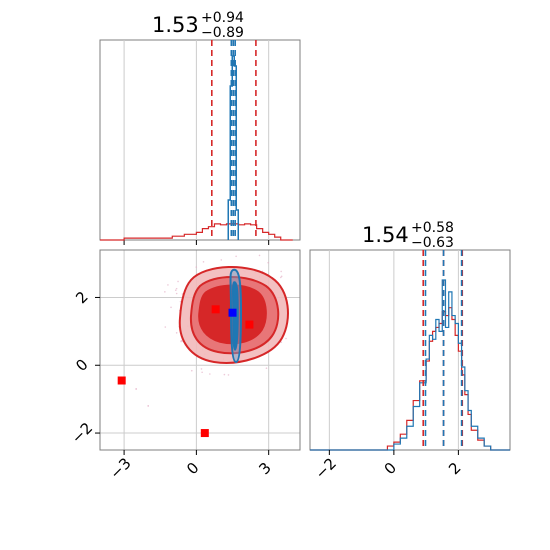 Image resolution: width=550 pixels, height=550 pixels. Describe the element at coordinates (432, 228) in the screenshot. I see `title-2-upper: +0.58` at that location.